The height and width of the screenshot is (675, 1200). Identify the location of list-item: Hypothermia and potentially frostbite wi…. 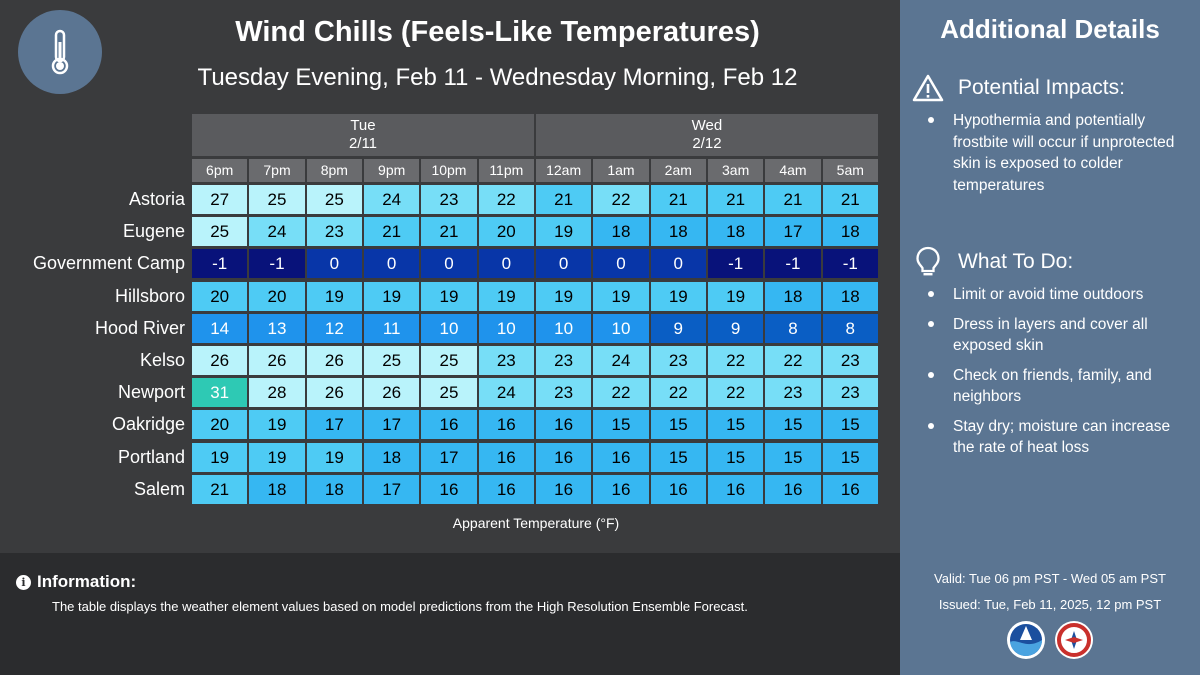
(1052, 153).